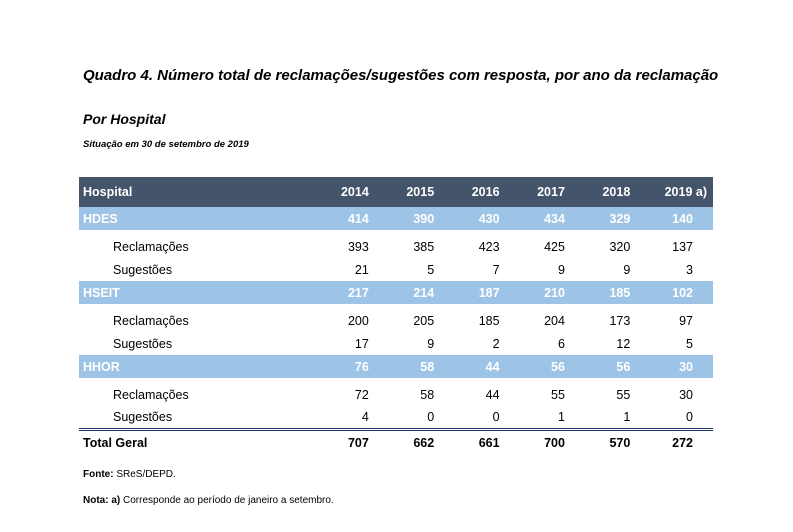  Describe the element at coordinates (100, 218) in the screenshot. I see `hospital-name: HDES` at that location.